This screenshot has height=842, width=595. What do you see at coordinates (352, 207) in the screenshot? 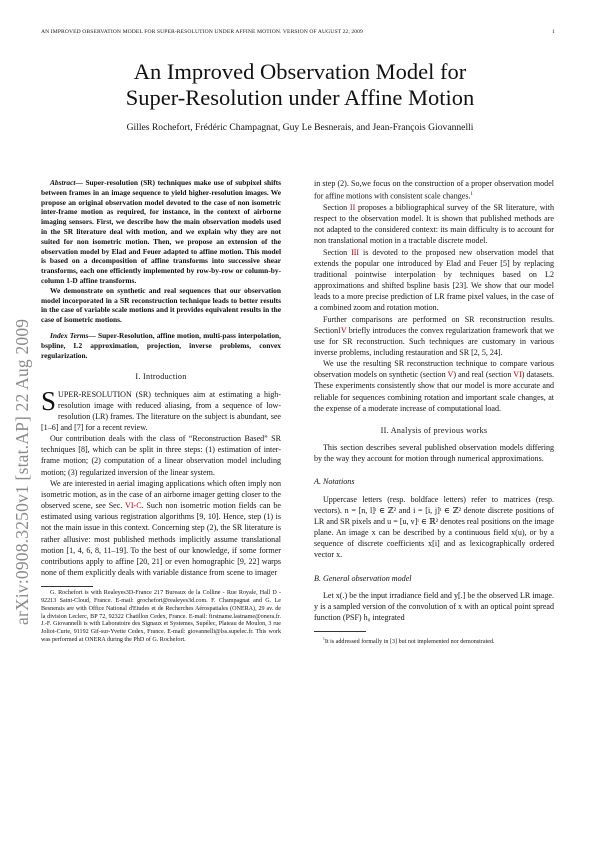
I see `section-link-ii: II` at bounding box center [352, 207].